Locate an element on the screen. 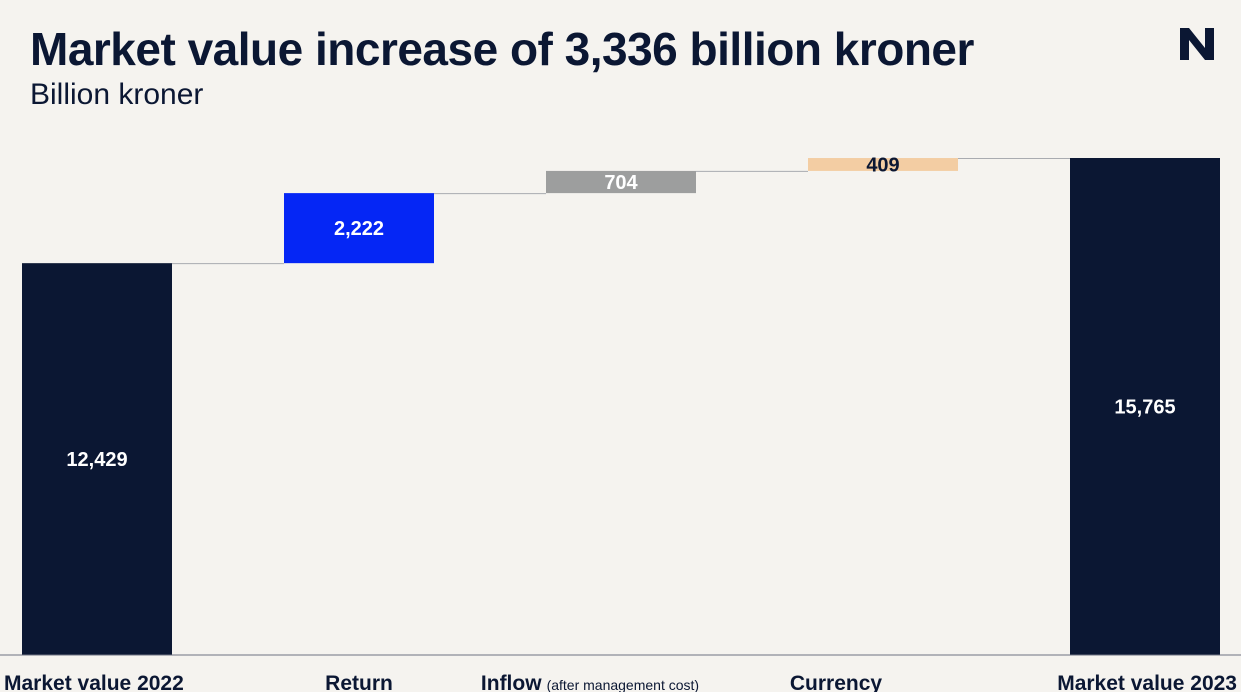 Image resolution: width=1241 pixels, height=692 pixels. value-label: 15,765 is located at coordinates (1144, 408).